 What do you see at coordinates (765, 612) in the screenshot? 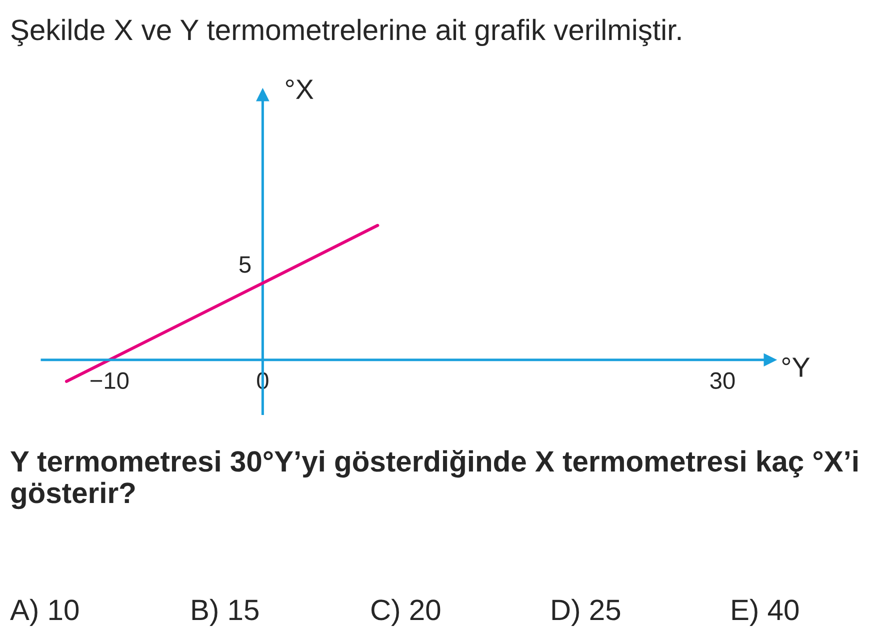
I see `text: E) 40` at bounding box center [765, 612].